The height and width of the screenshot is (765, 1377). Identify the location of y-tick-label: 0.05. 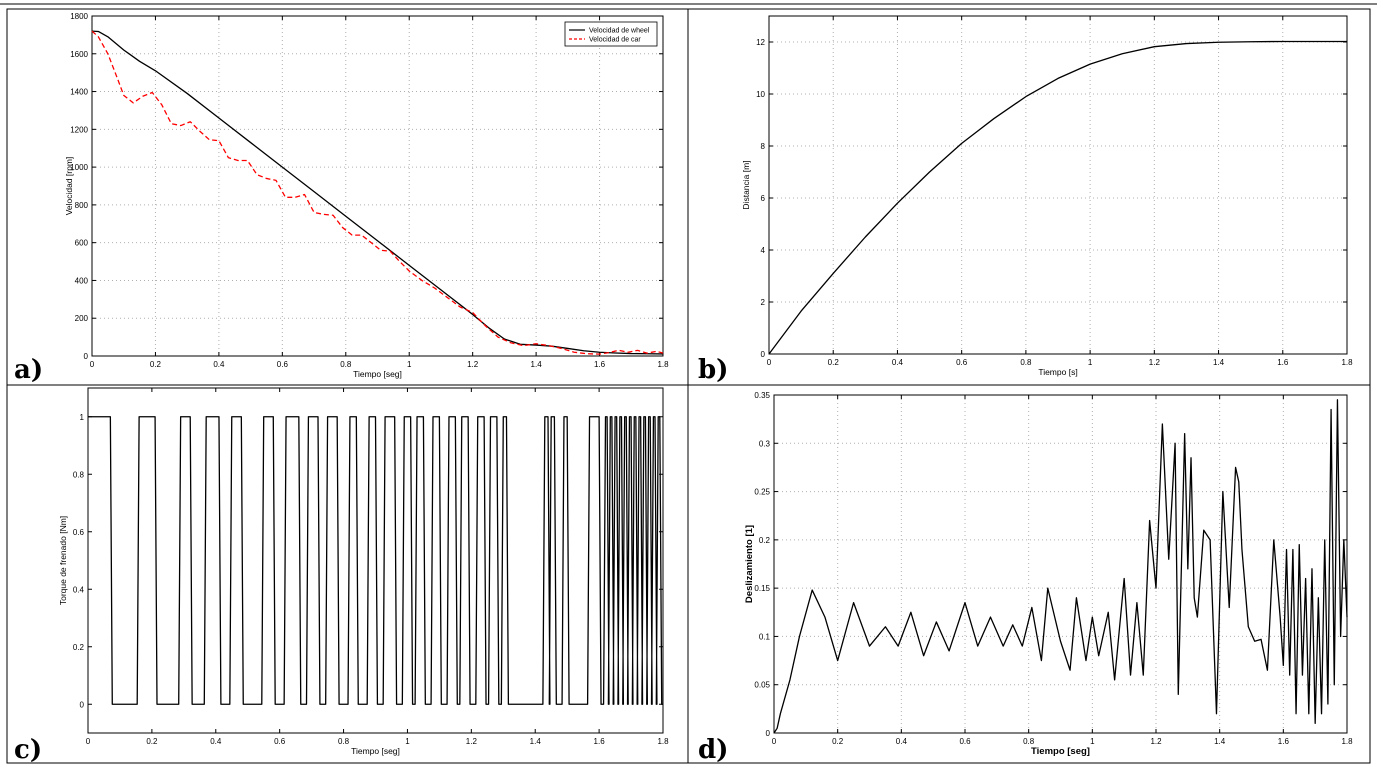
(762, 685).